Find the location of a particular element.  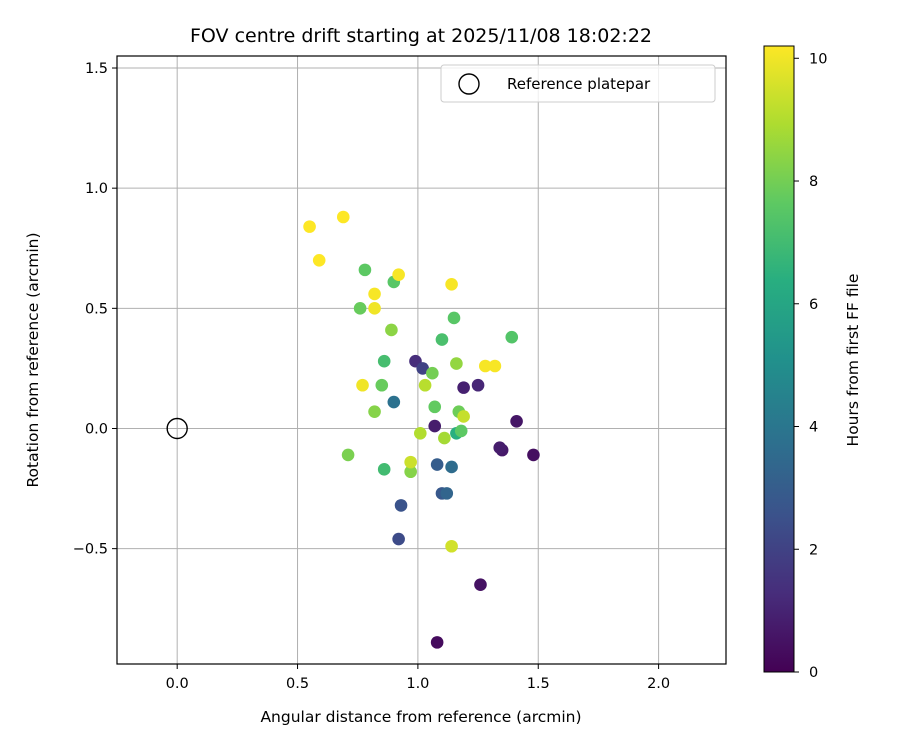

legend-label: Reference platepar is located at coordinates (579, 84).